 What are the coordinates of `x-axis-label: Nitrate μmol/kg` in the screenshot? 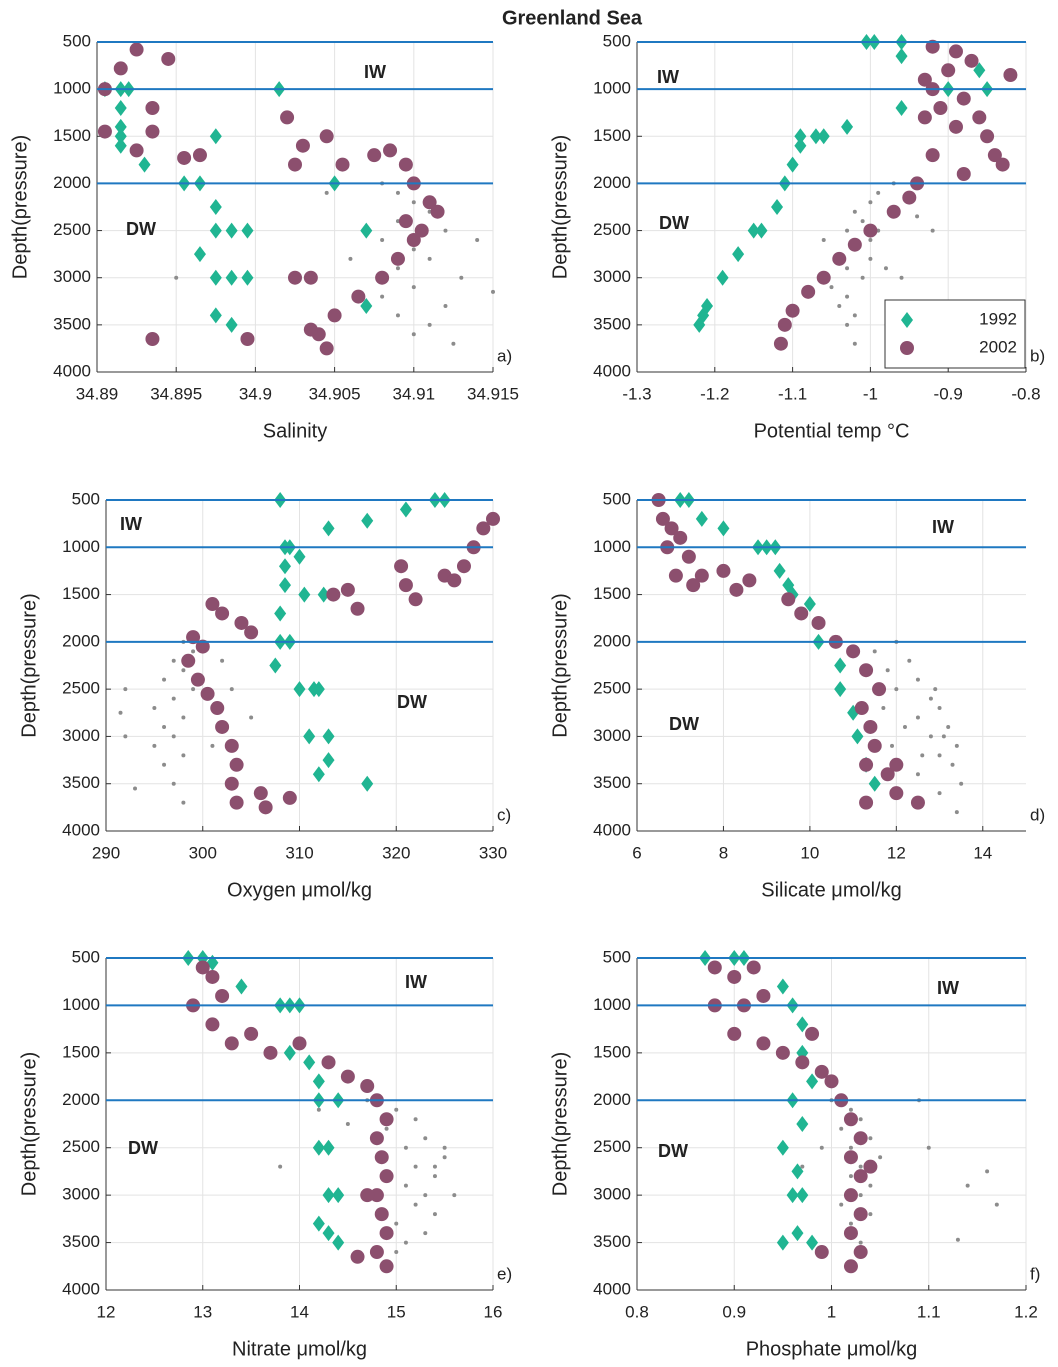 It's located at (299, 1349).